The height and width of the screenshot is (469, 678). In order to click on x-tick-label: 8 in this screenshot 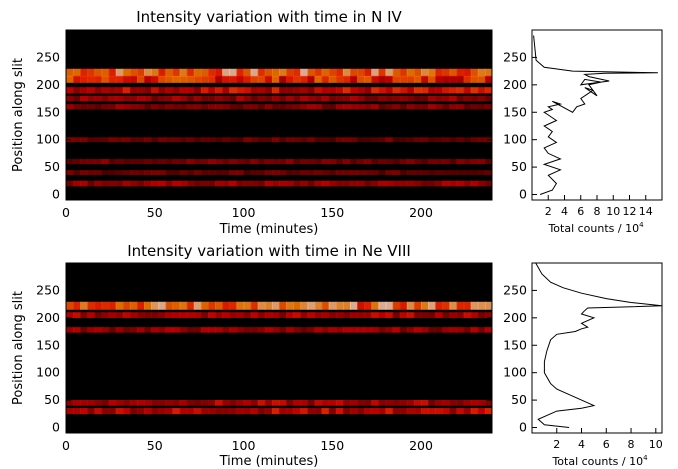, I will do `click(597, 211)`.